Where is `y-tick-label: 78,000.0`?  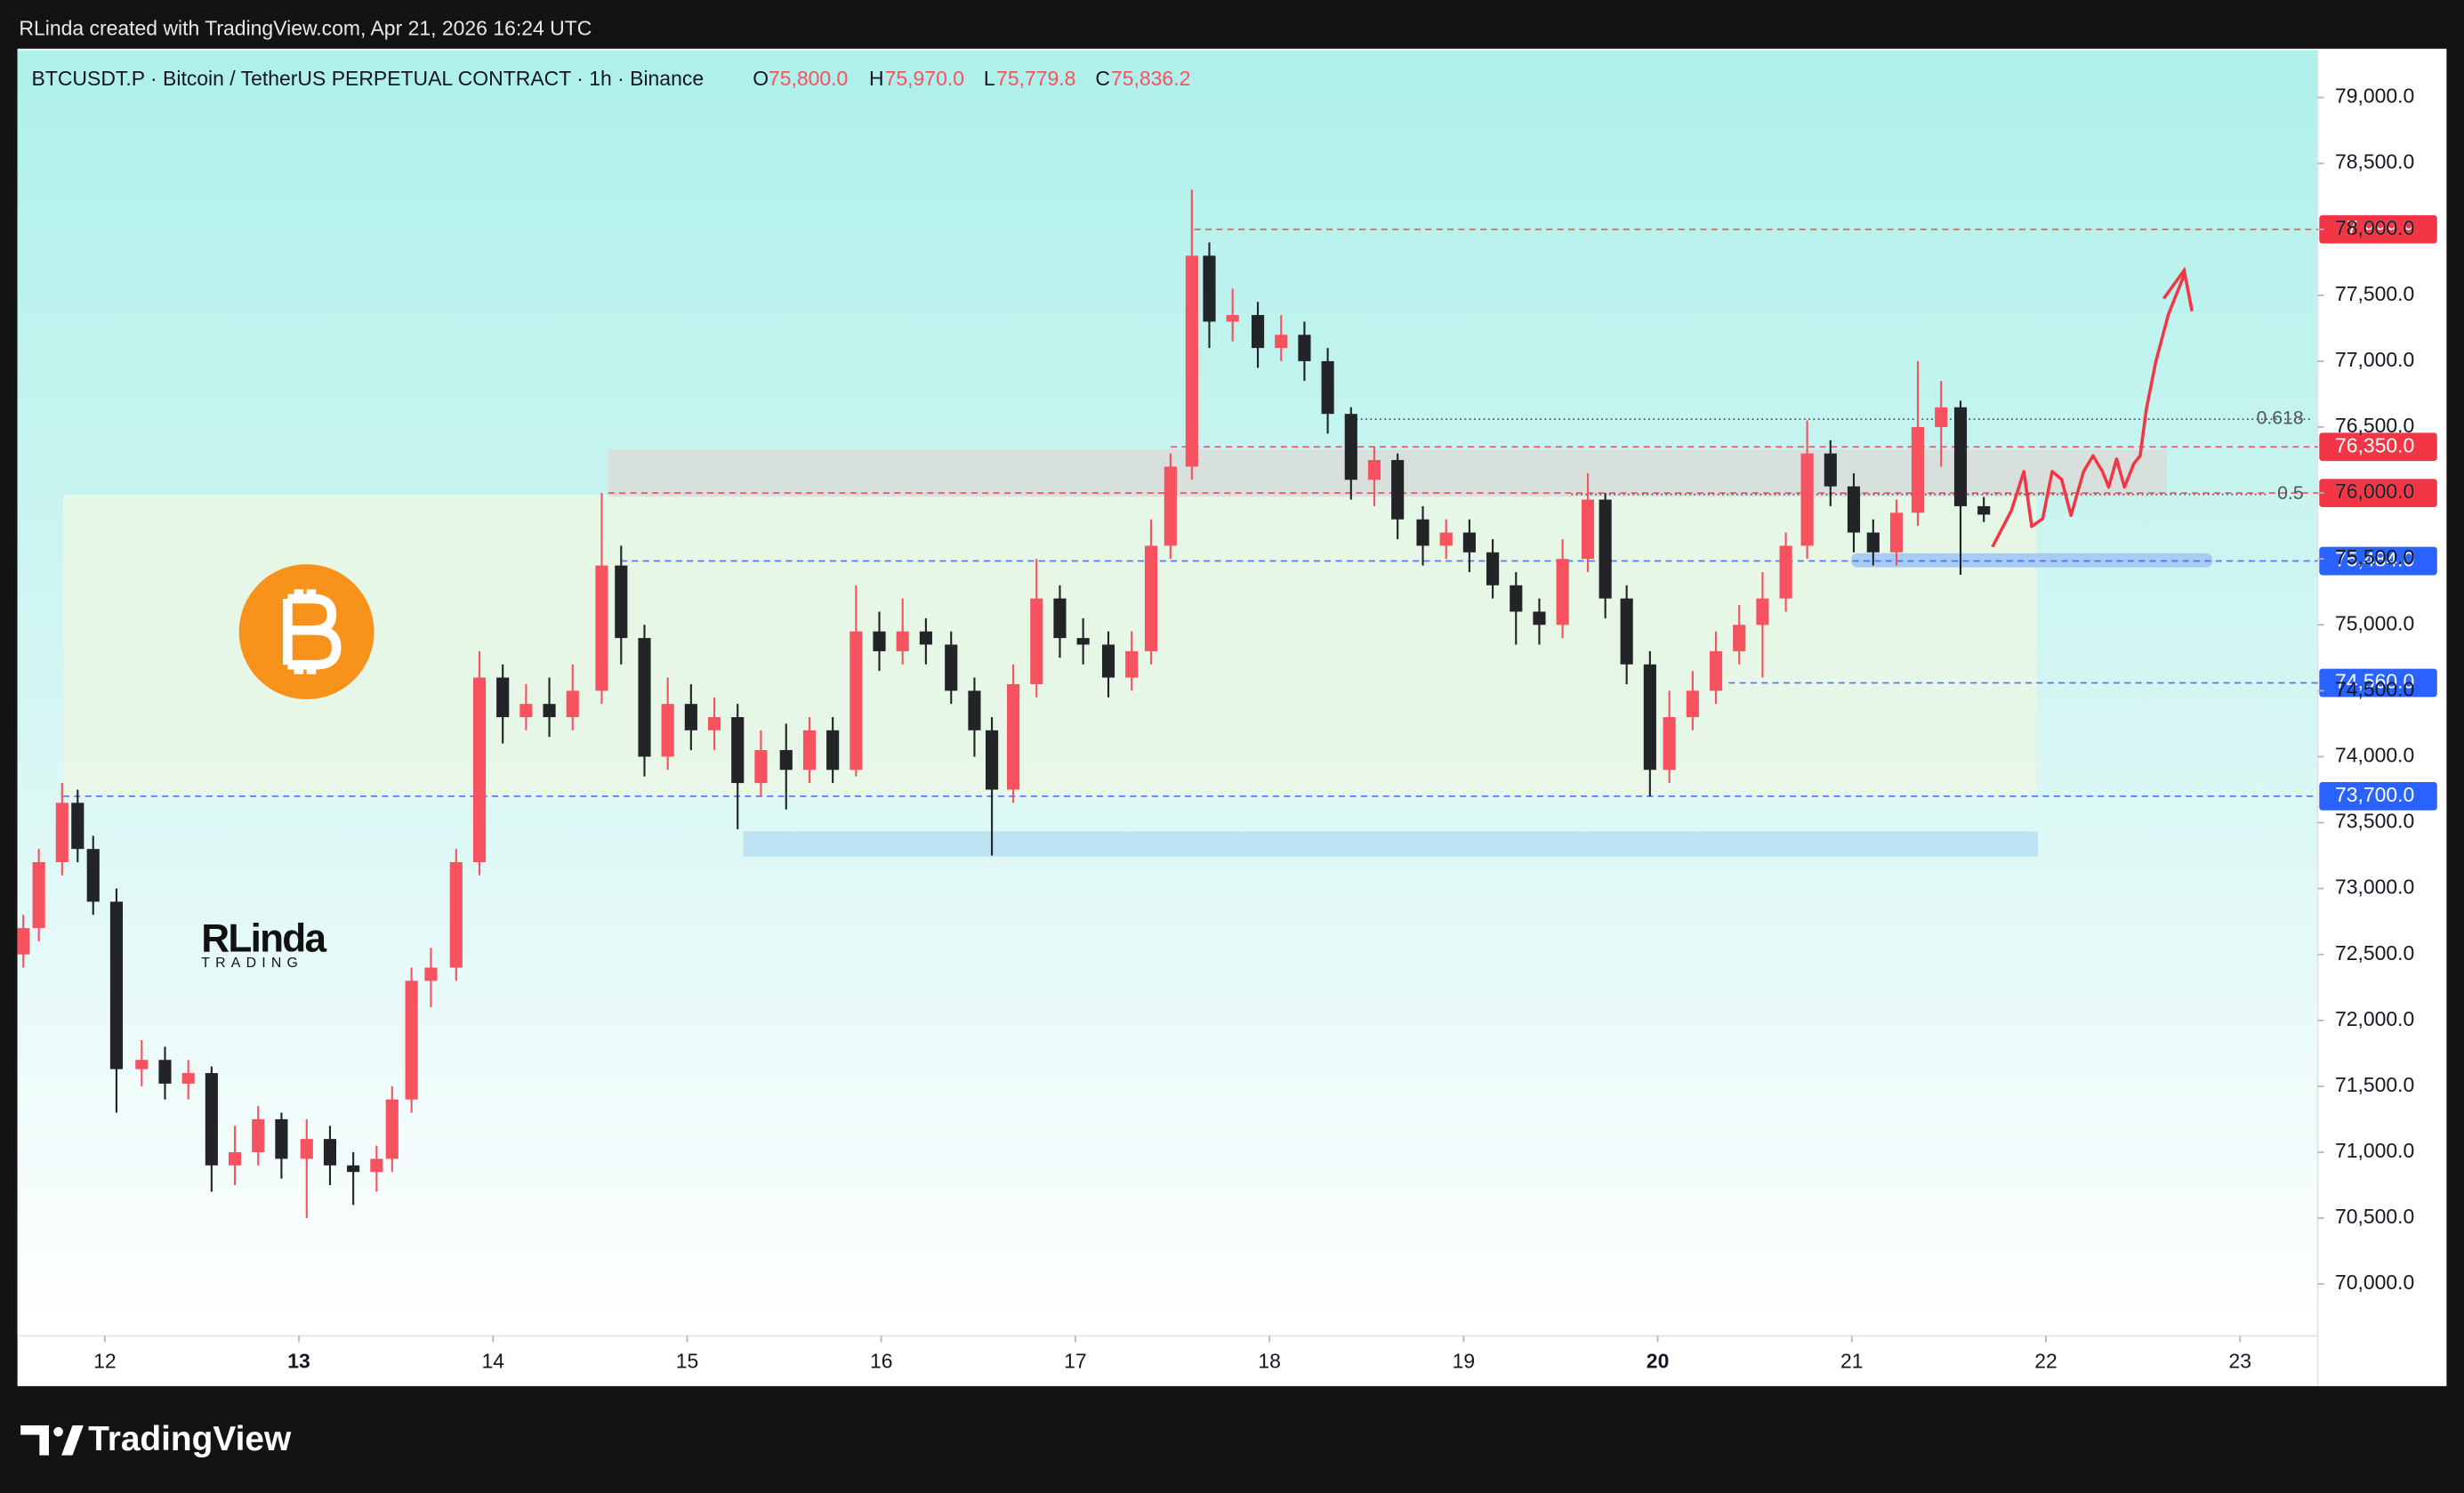 y-tick-label: 78,000.0 is located at coordinates (2374, 227).